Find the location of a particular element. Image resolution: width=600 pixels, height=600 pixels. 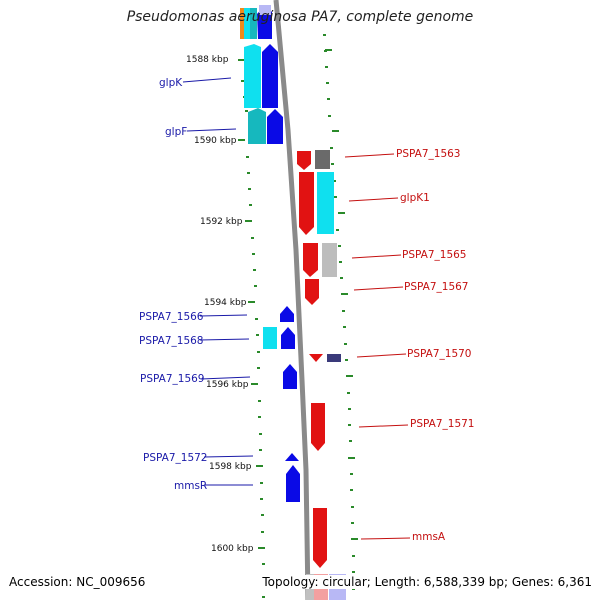

kbp-label-1596: 1596 kbp is located at coordinates (227, 385).